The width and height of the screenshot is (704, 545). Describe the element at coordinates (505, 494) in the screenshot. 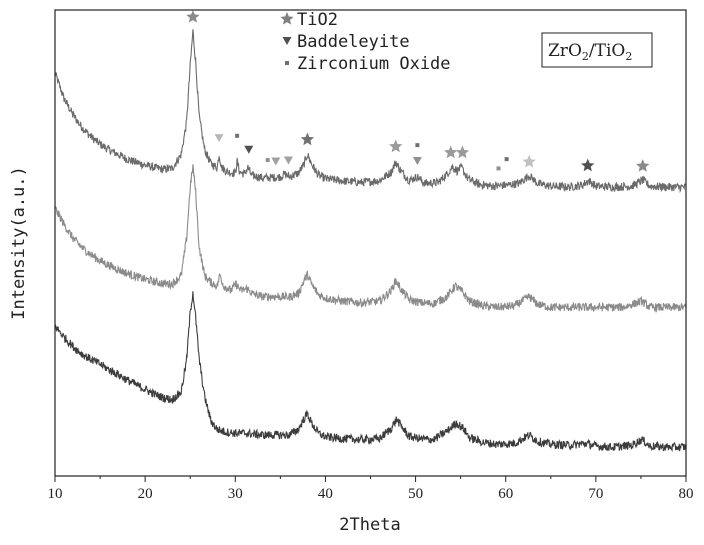

I see `x-tick-label-60: 60` at that location.